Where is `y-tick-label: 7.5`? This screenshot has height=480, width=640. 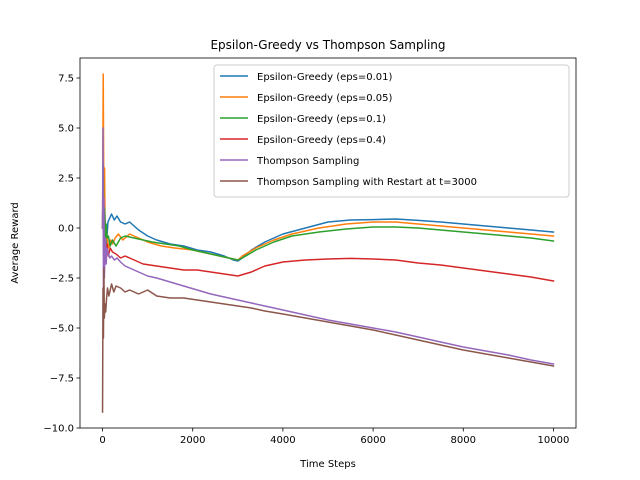 y-tick-label: 7.5 is located at coordinates (66, 79).